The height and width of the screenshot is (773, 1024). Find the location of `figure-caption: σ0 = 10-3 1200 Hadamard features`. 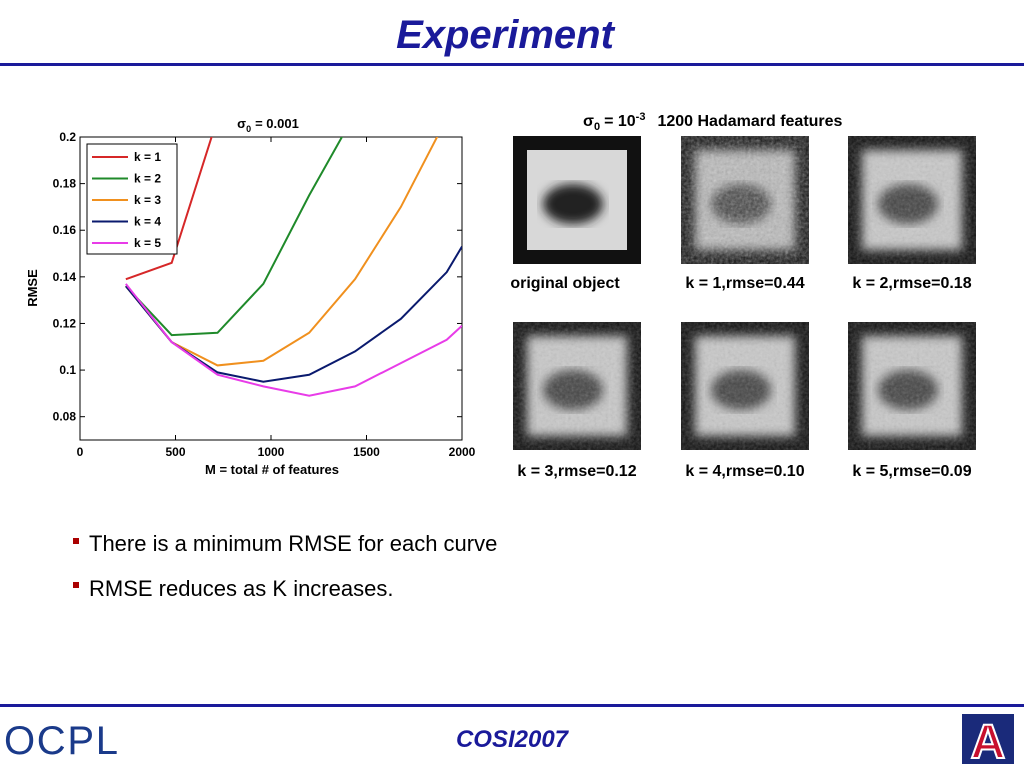

figure-caption: σ0 = 10-3 1200 Hadamard features is located at coordinates (713, 122).